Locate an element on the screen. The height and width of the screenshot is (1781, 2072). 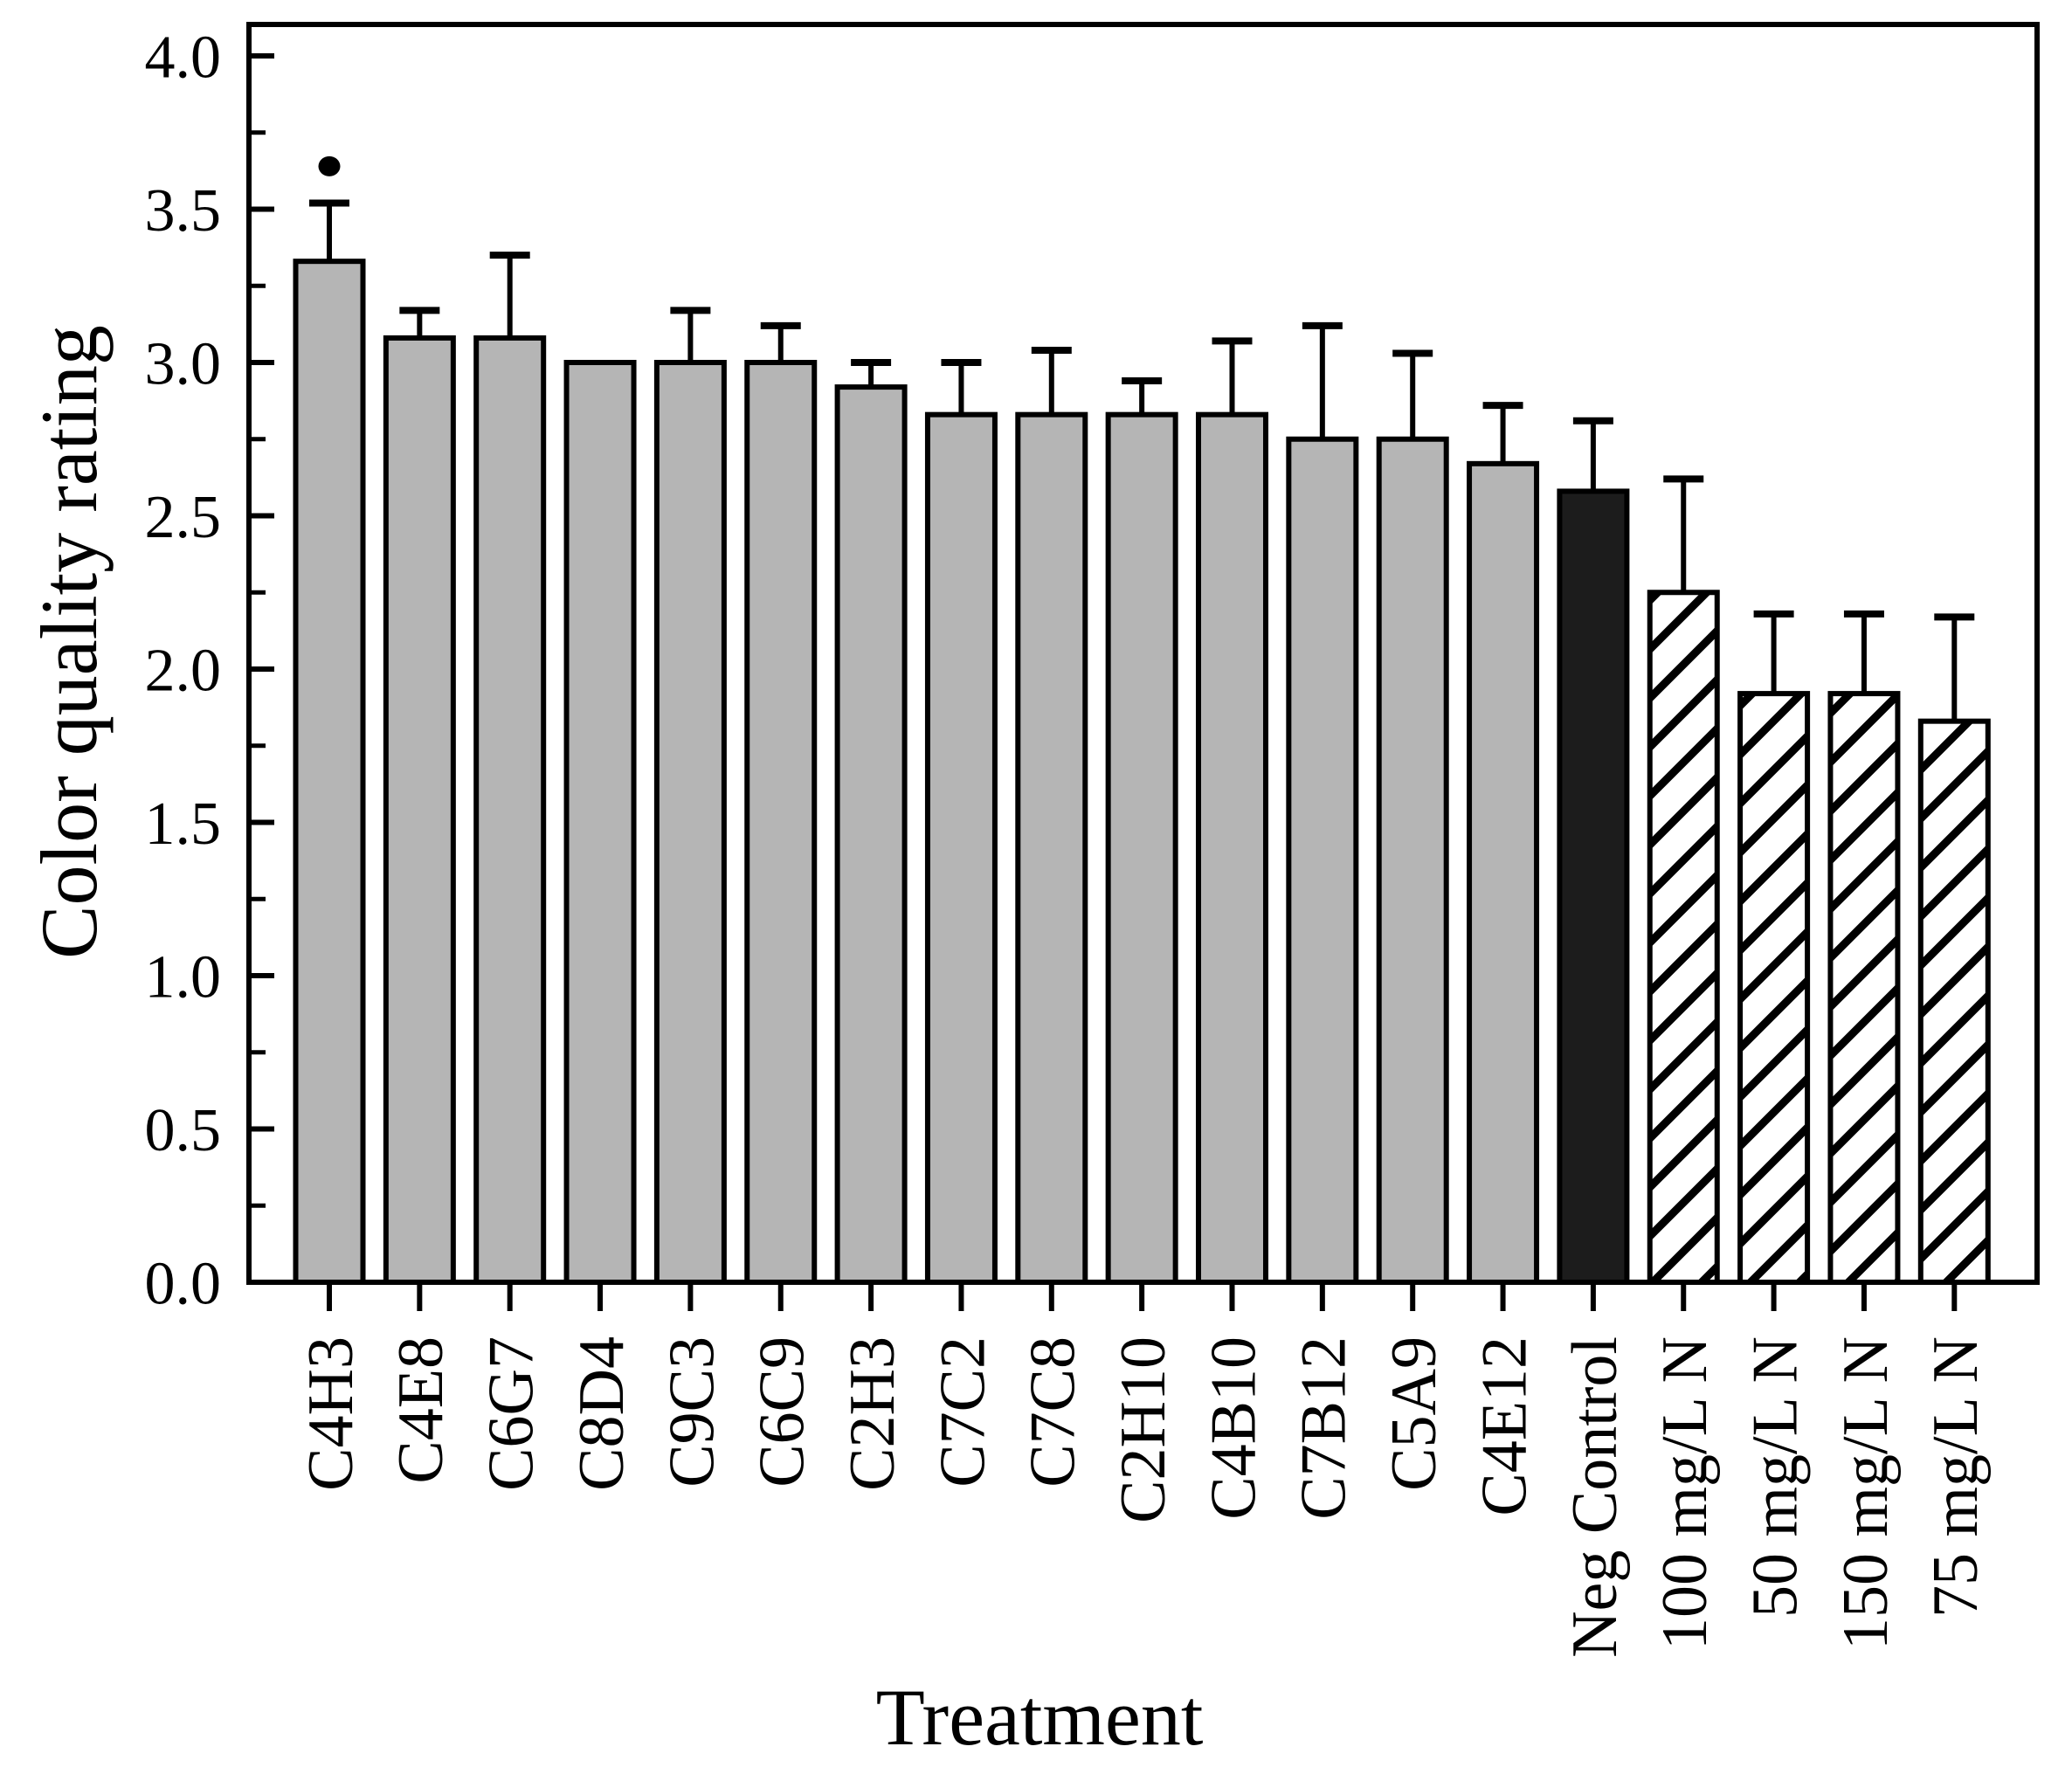
x-category-label: Neg Control is located at coordinates (1595, 1497).